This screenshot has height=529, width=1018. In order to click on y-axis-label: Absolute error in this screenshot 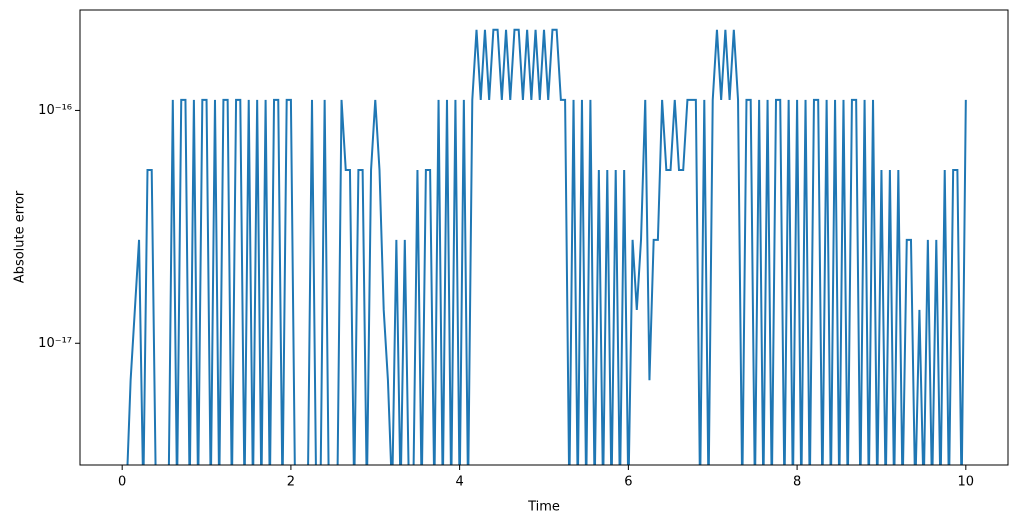, I will do `click(20, 236)`.